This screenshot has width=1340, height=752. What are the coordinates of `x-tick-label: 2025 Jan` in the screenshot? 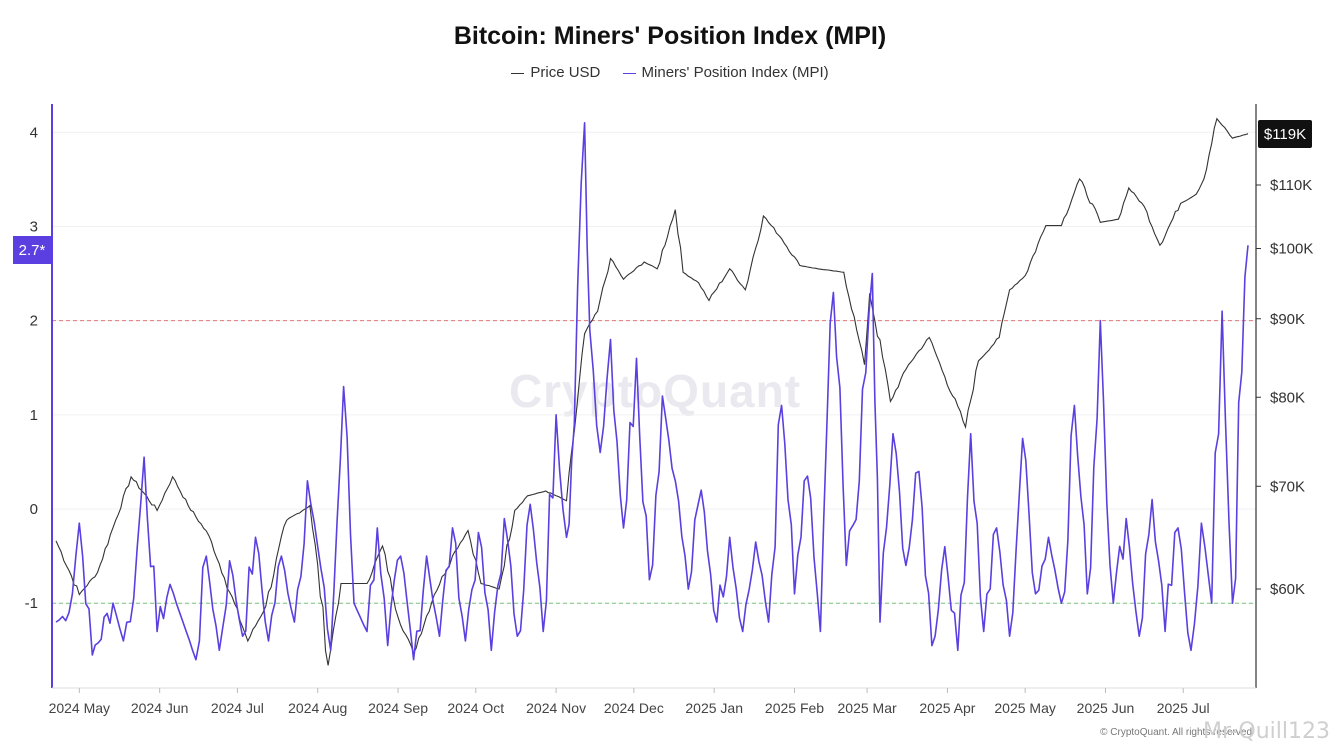 It's located at (714, 708).